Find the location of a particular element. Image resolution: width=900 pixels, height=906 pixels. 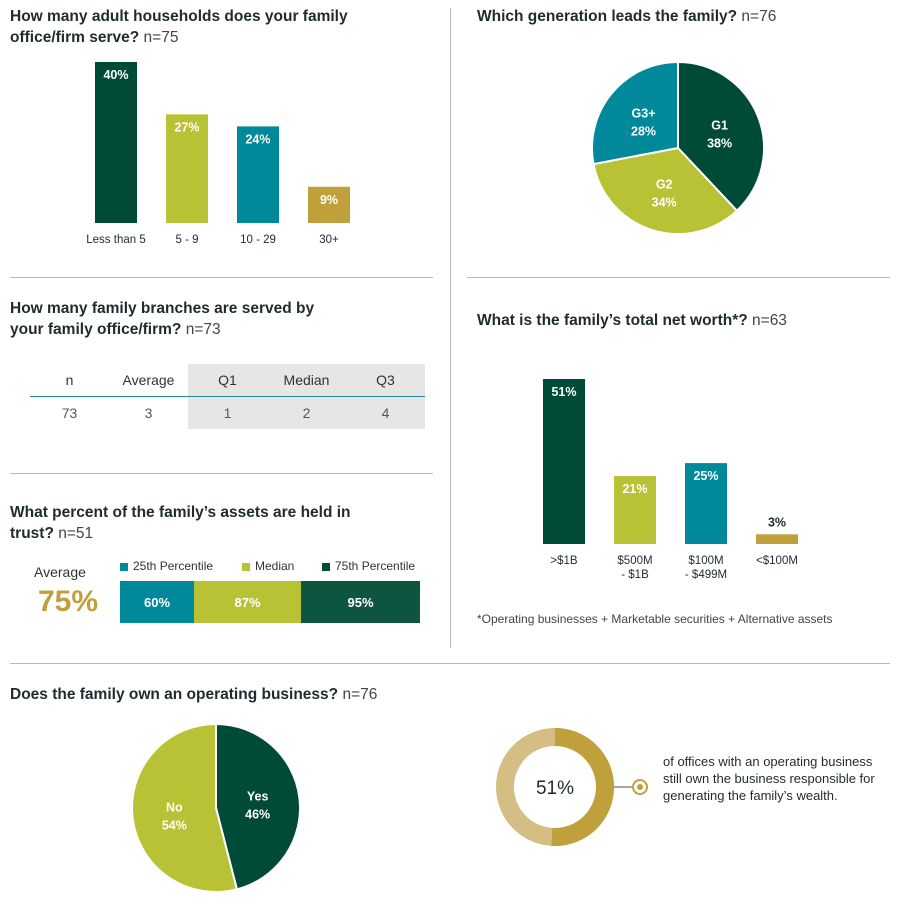

value-average: 3 is located at coordinates (148, 413).